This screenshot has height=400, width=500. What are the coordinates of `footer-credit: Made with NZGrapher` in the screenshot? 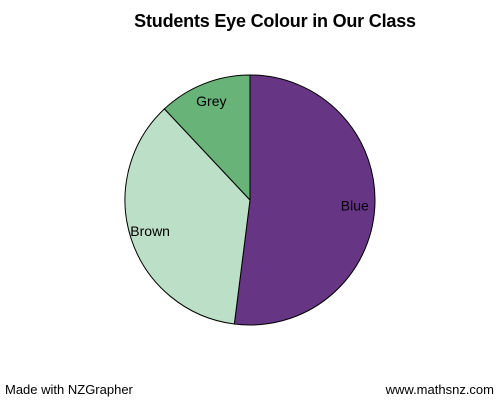 It's located at (69, 389).